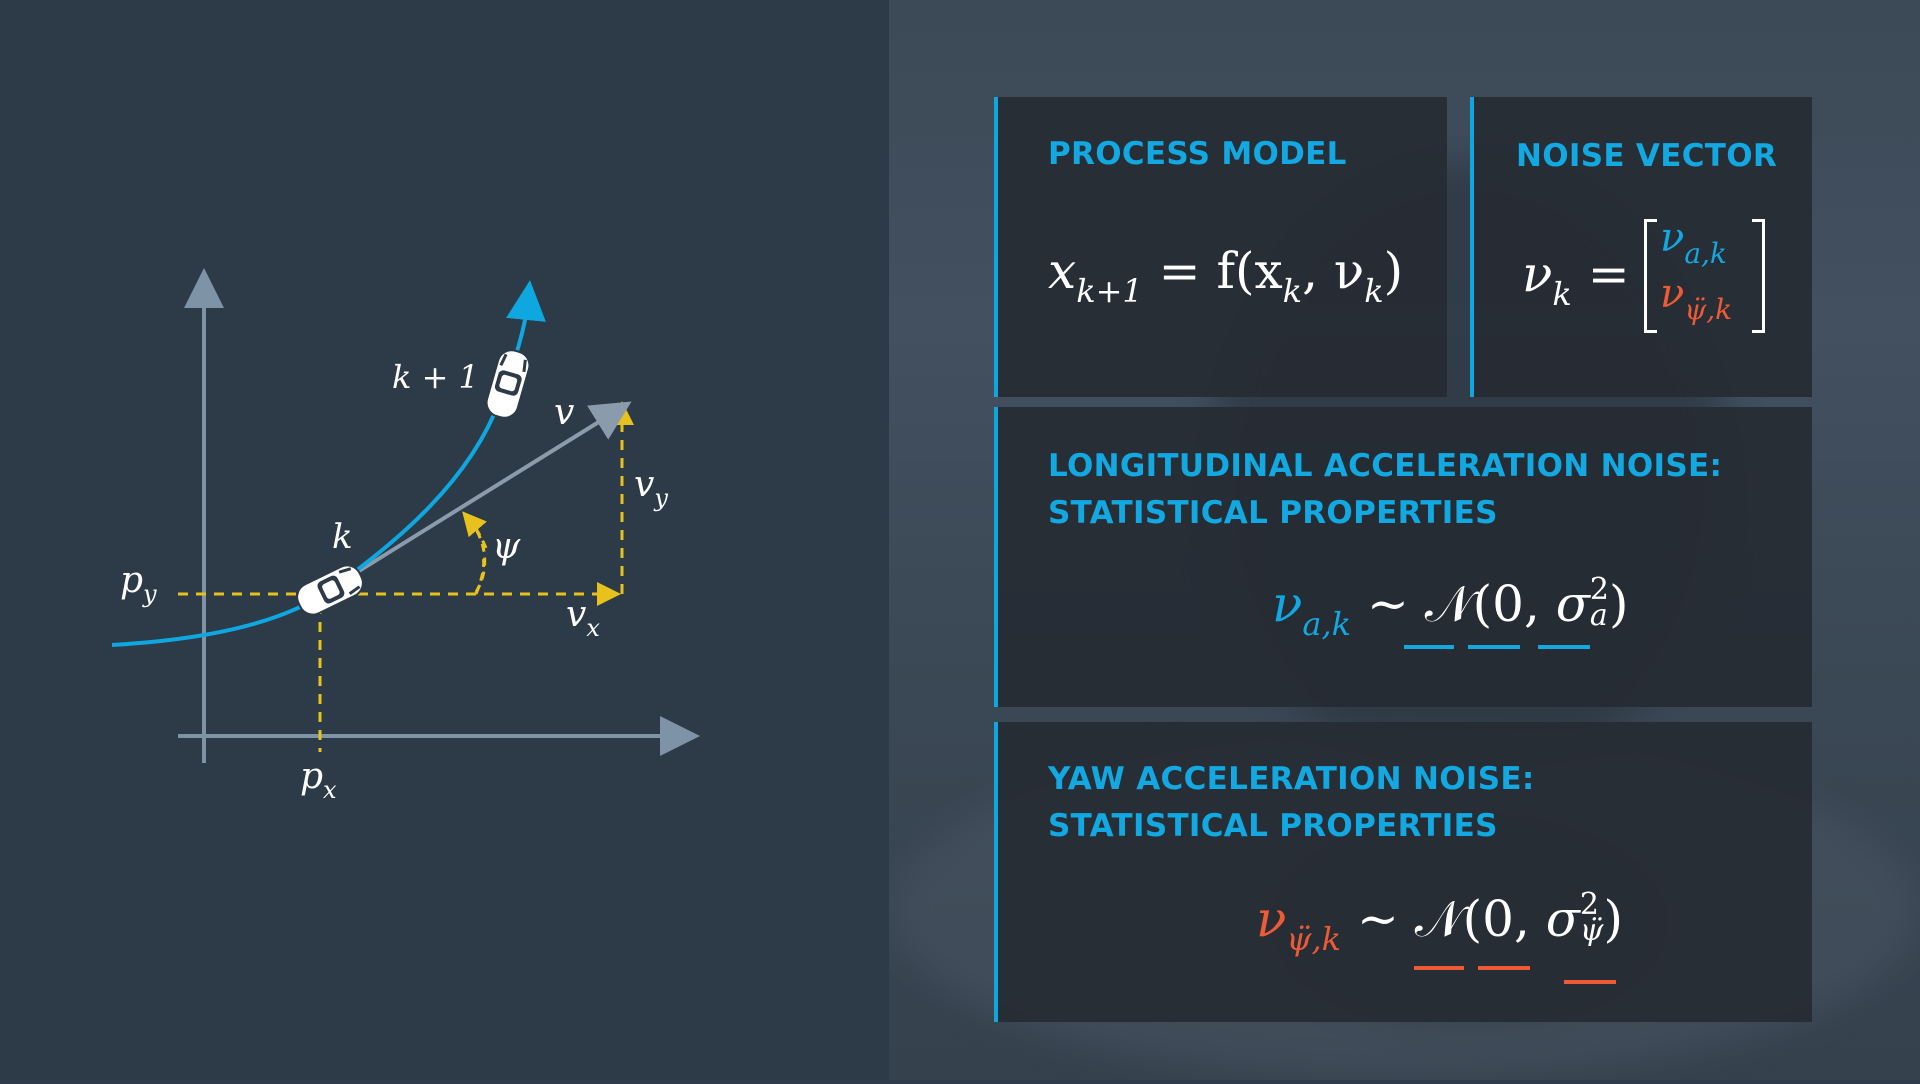 Image resolution: width=1920 pixels, height=1084 pixels. Describe the element at coordinates (1439, 968) in the screenshot. I see `yaw-dist-underline` at that location.